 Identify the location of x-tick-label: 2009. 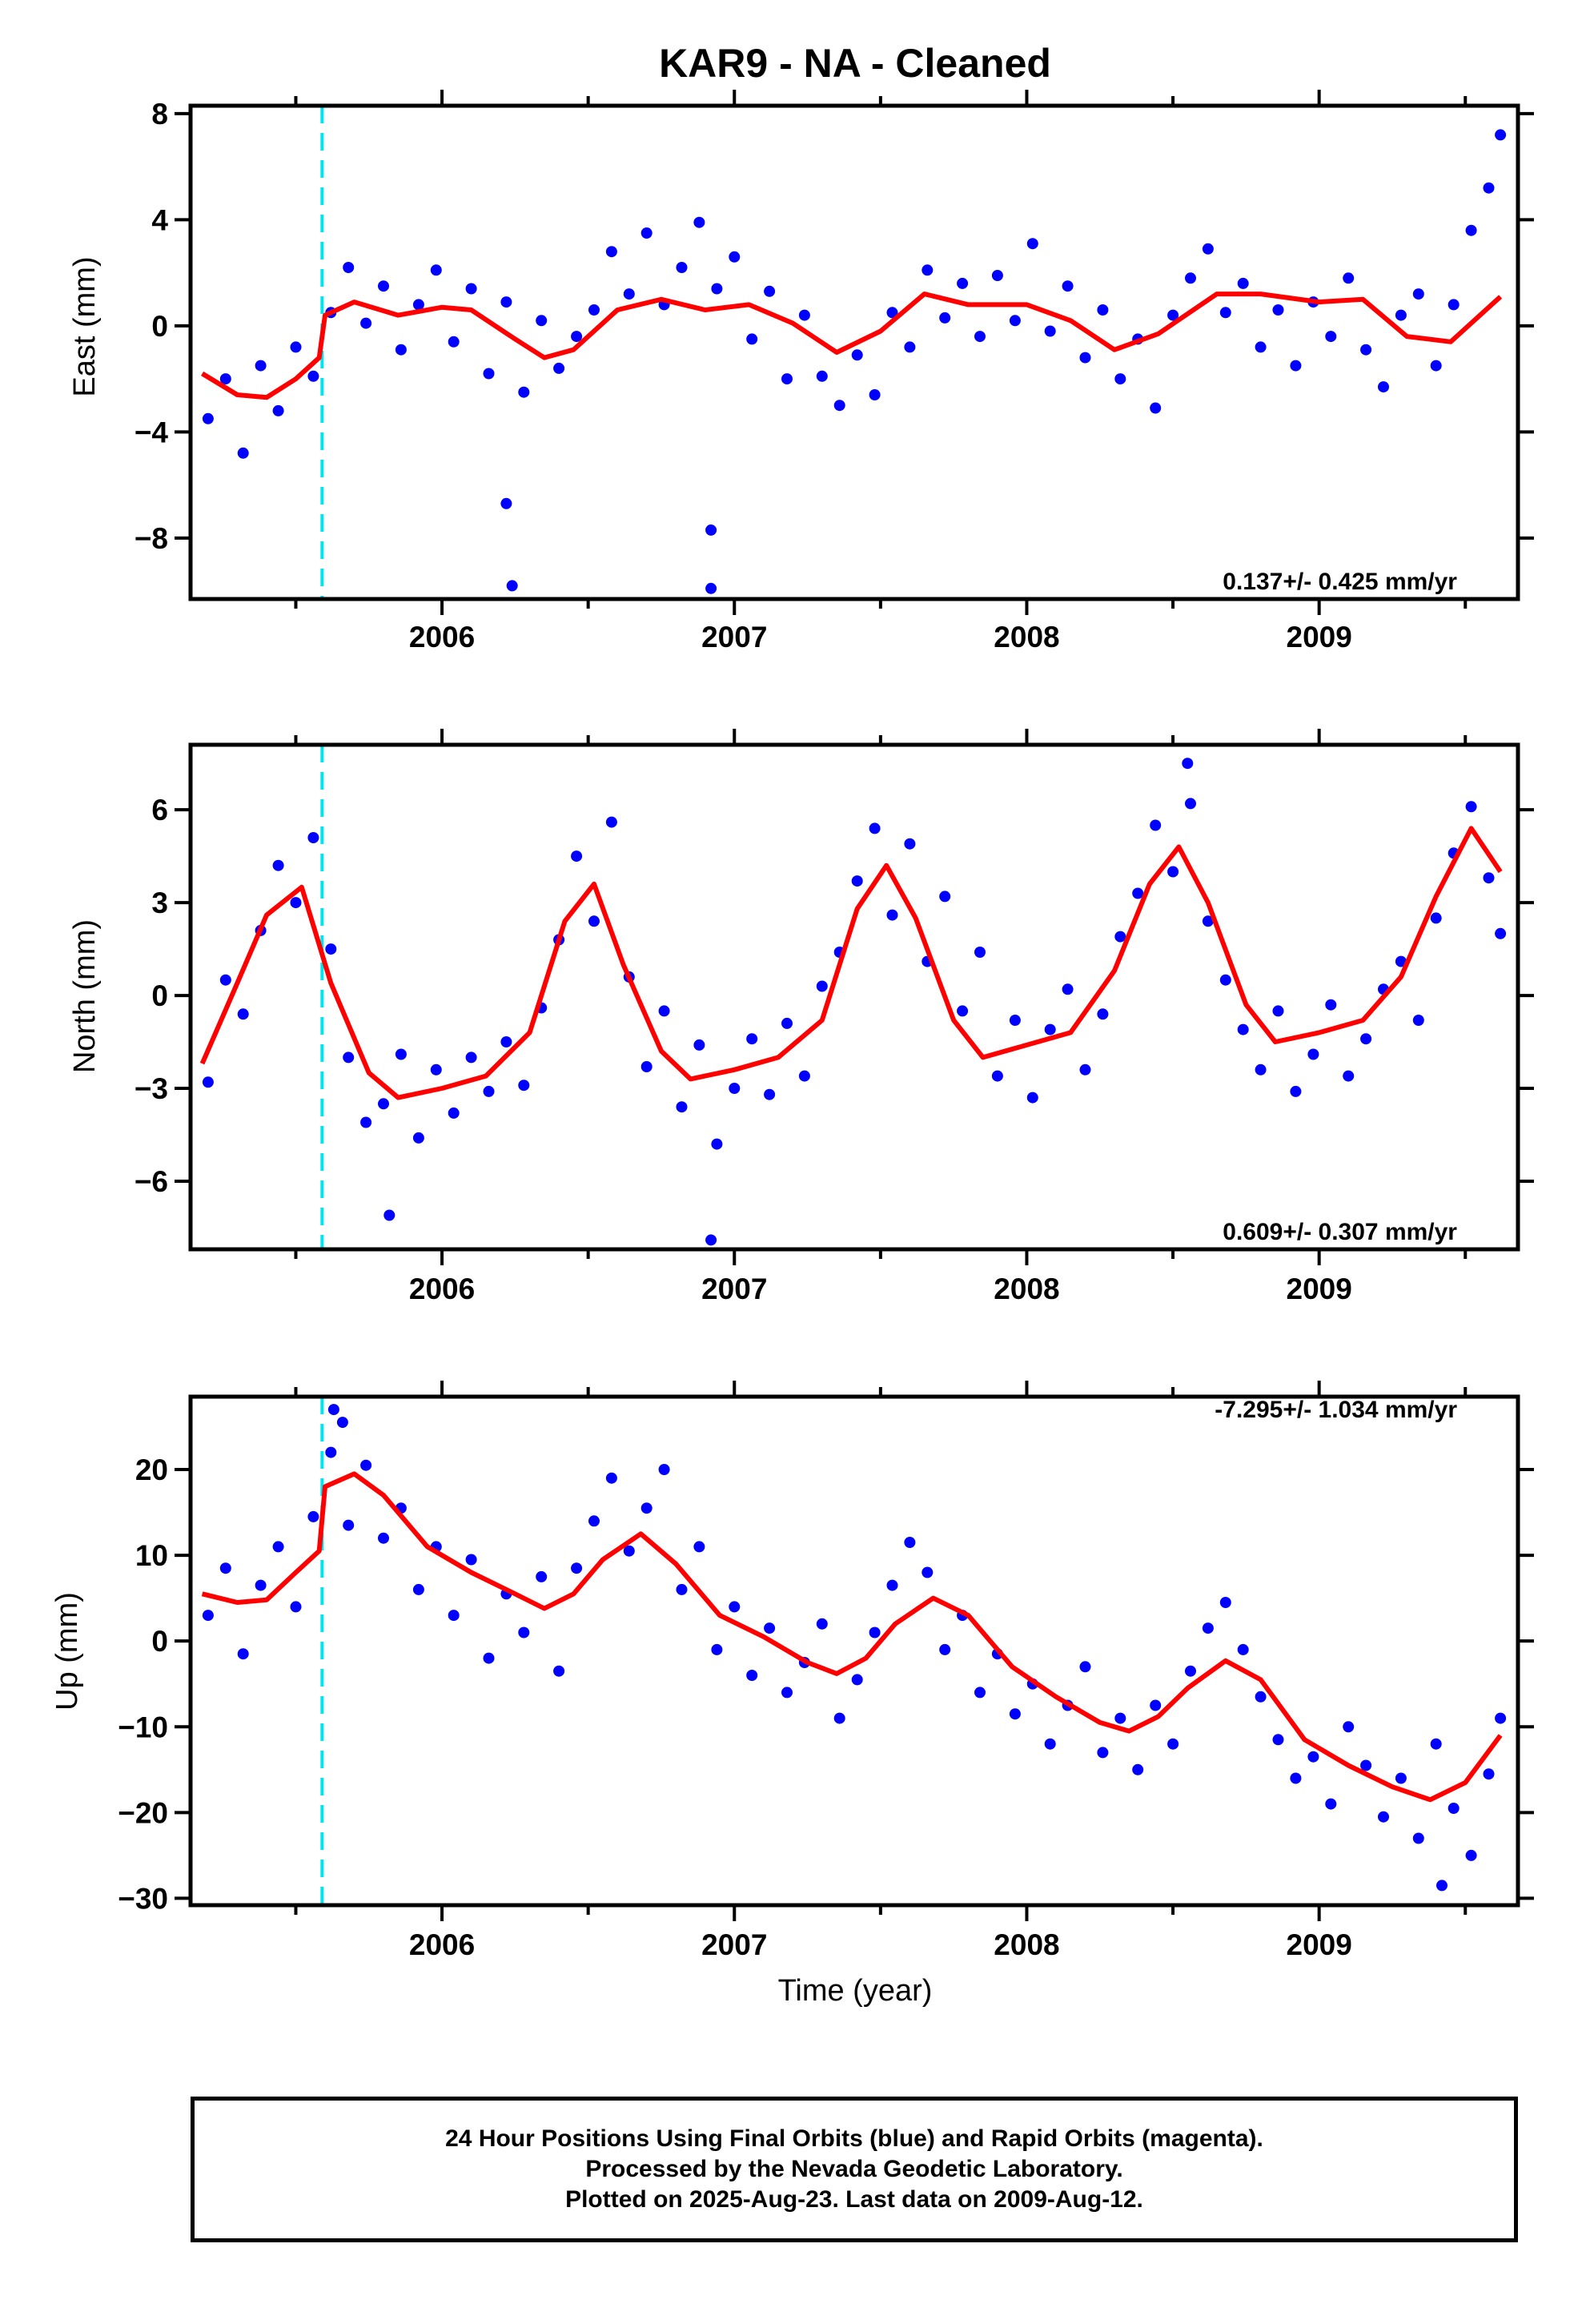
(1319, 637).